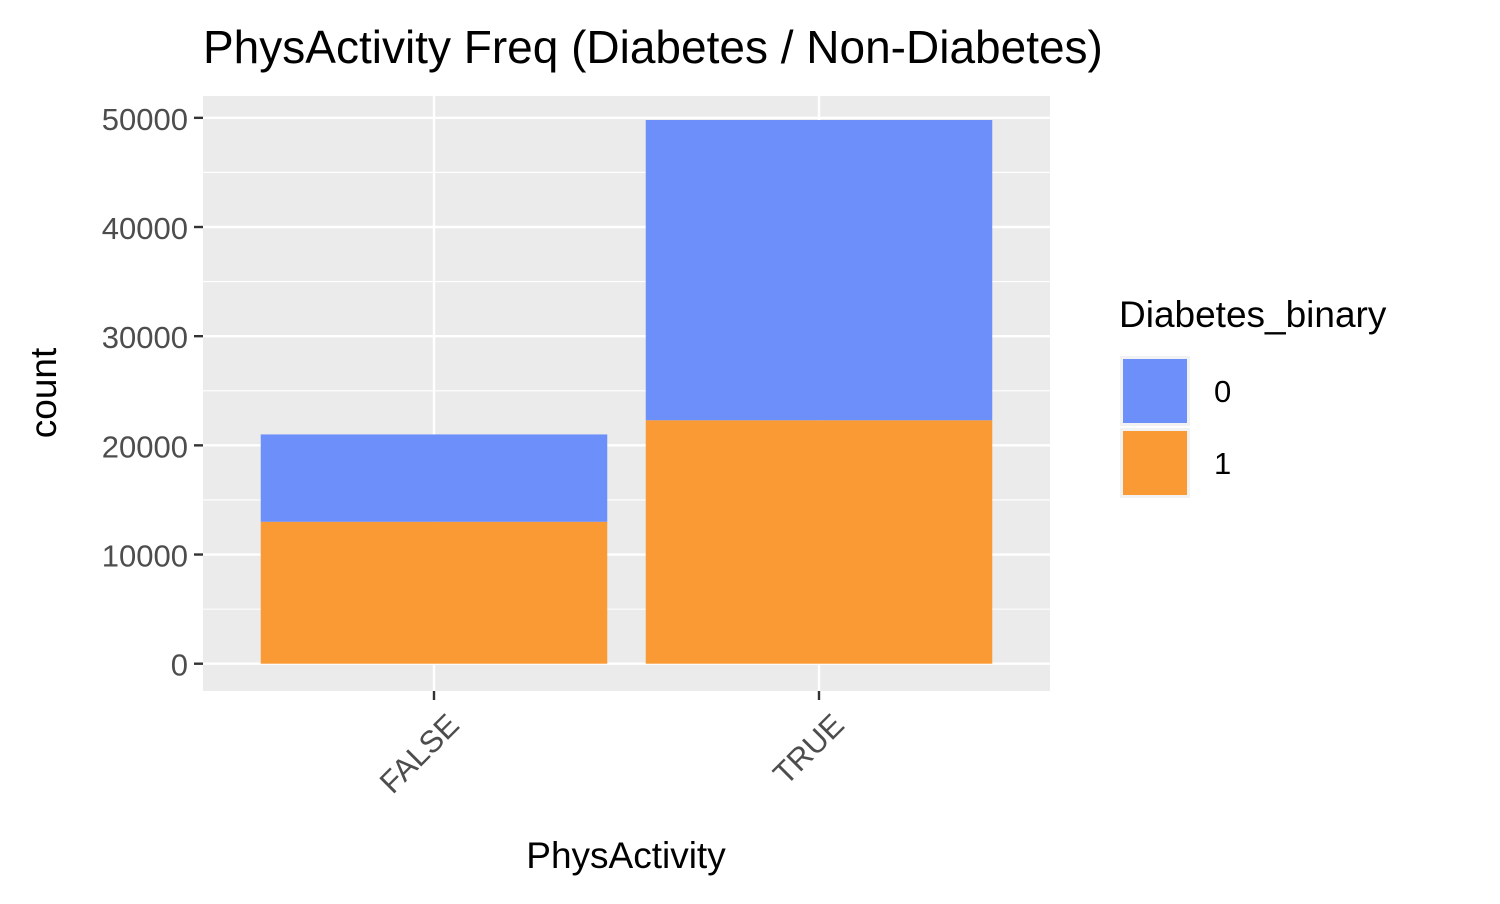  I want to click on legend: Diabetes_binary 0 1, so click(1253, 396).